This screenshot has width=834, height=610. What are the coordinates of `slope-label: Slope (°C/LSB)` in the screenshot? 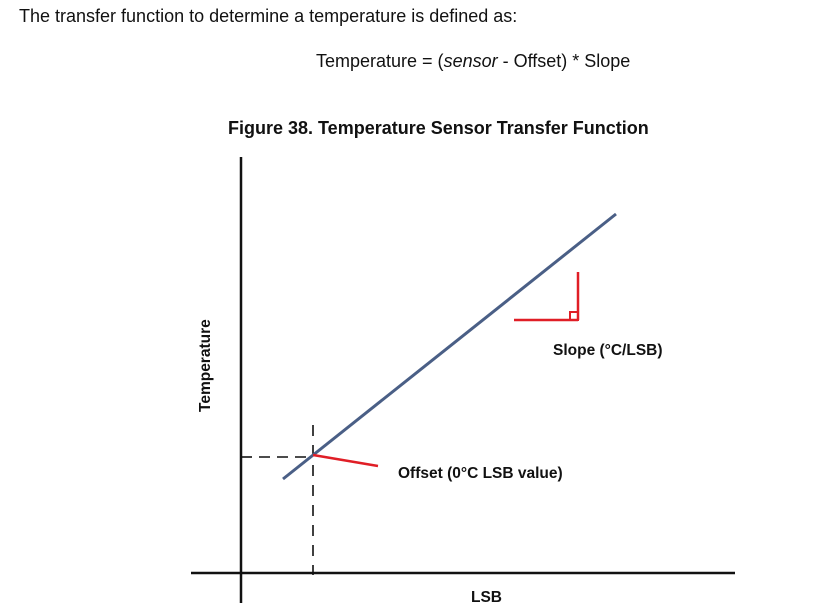 It's located at (608, 350).